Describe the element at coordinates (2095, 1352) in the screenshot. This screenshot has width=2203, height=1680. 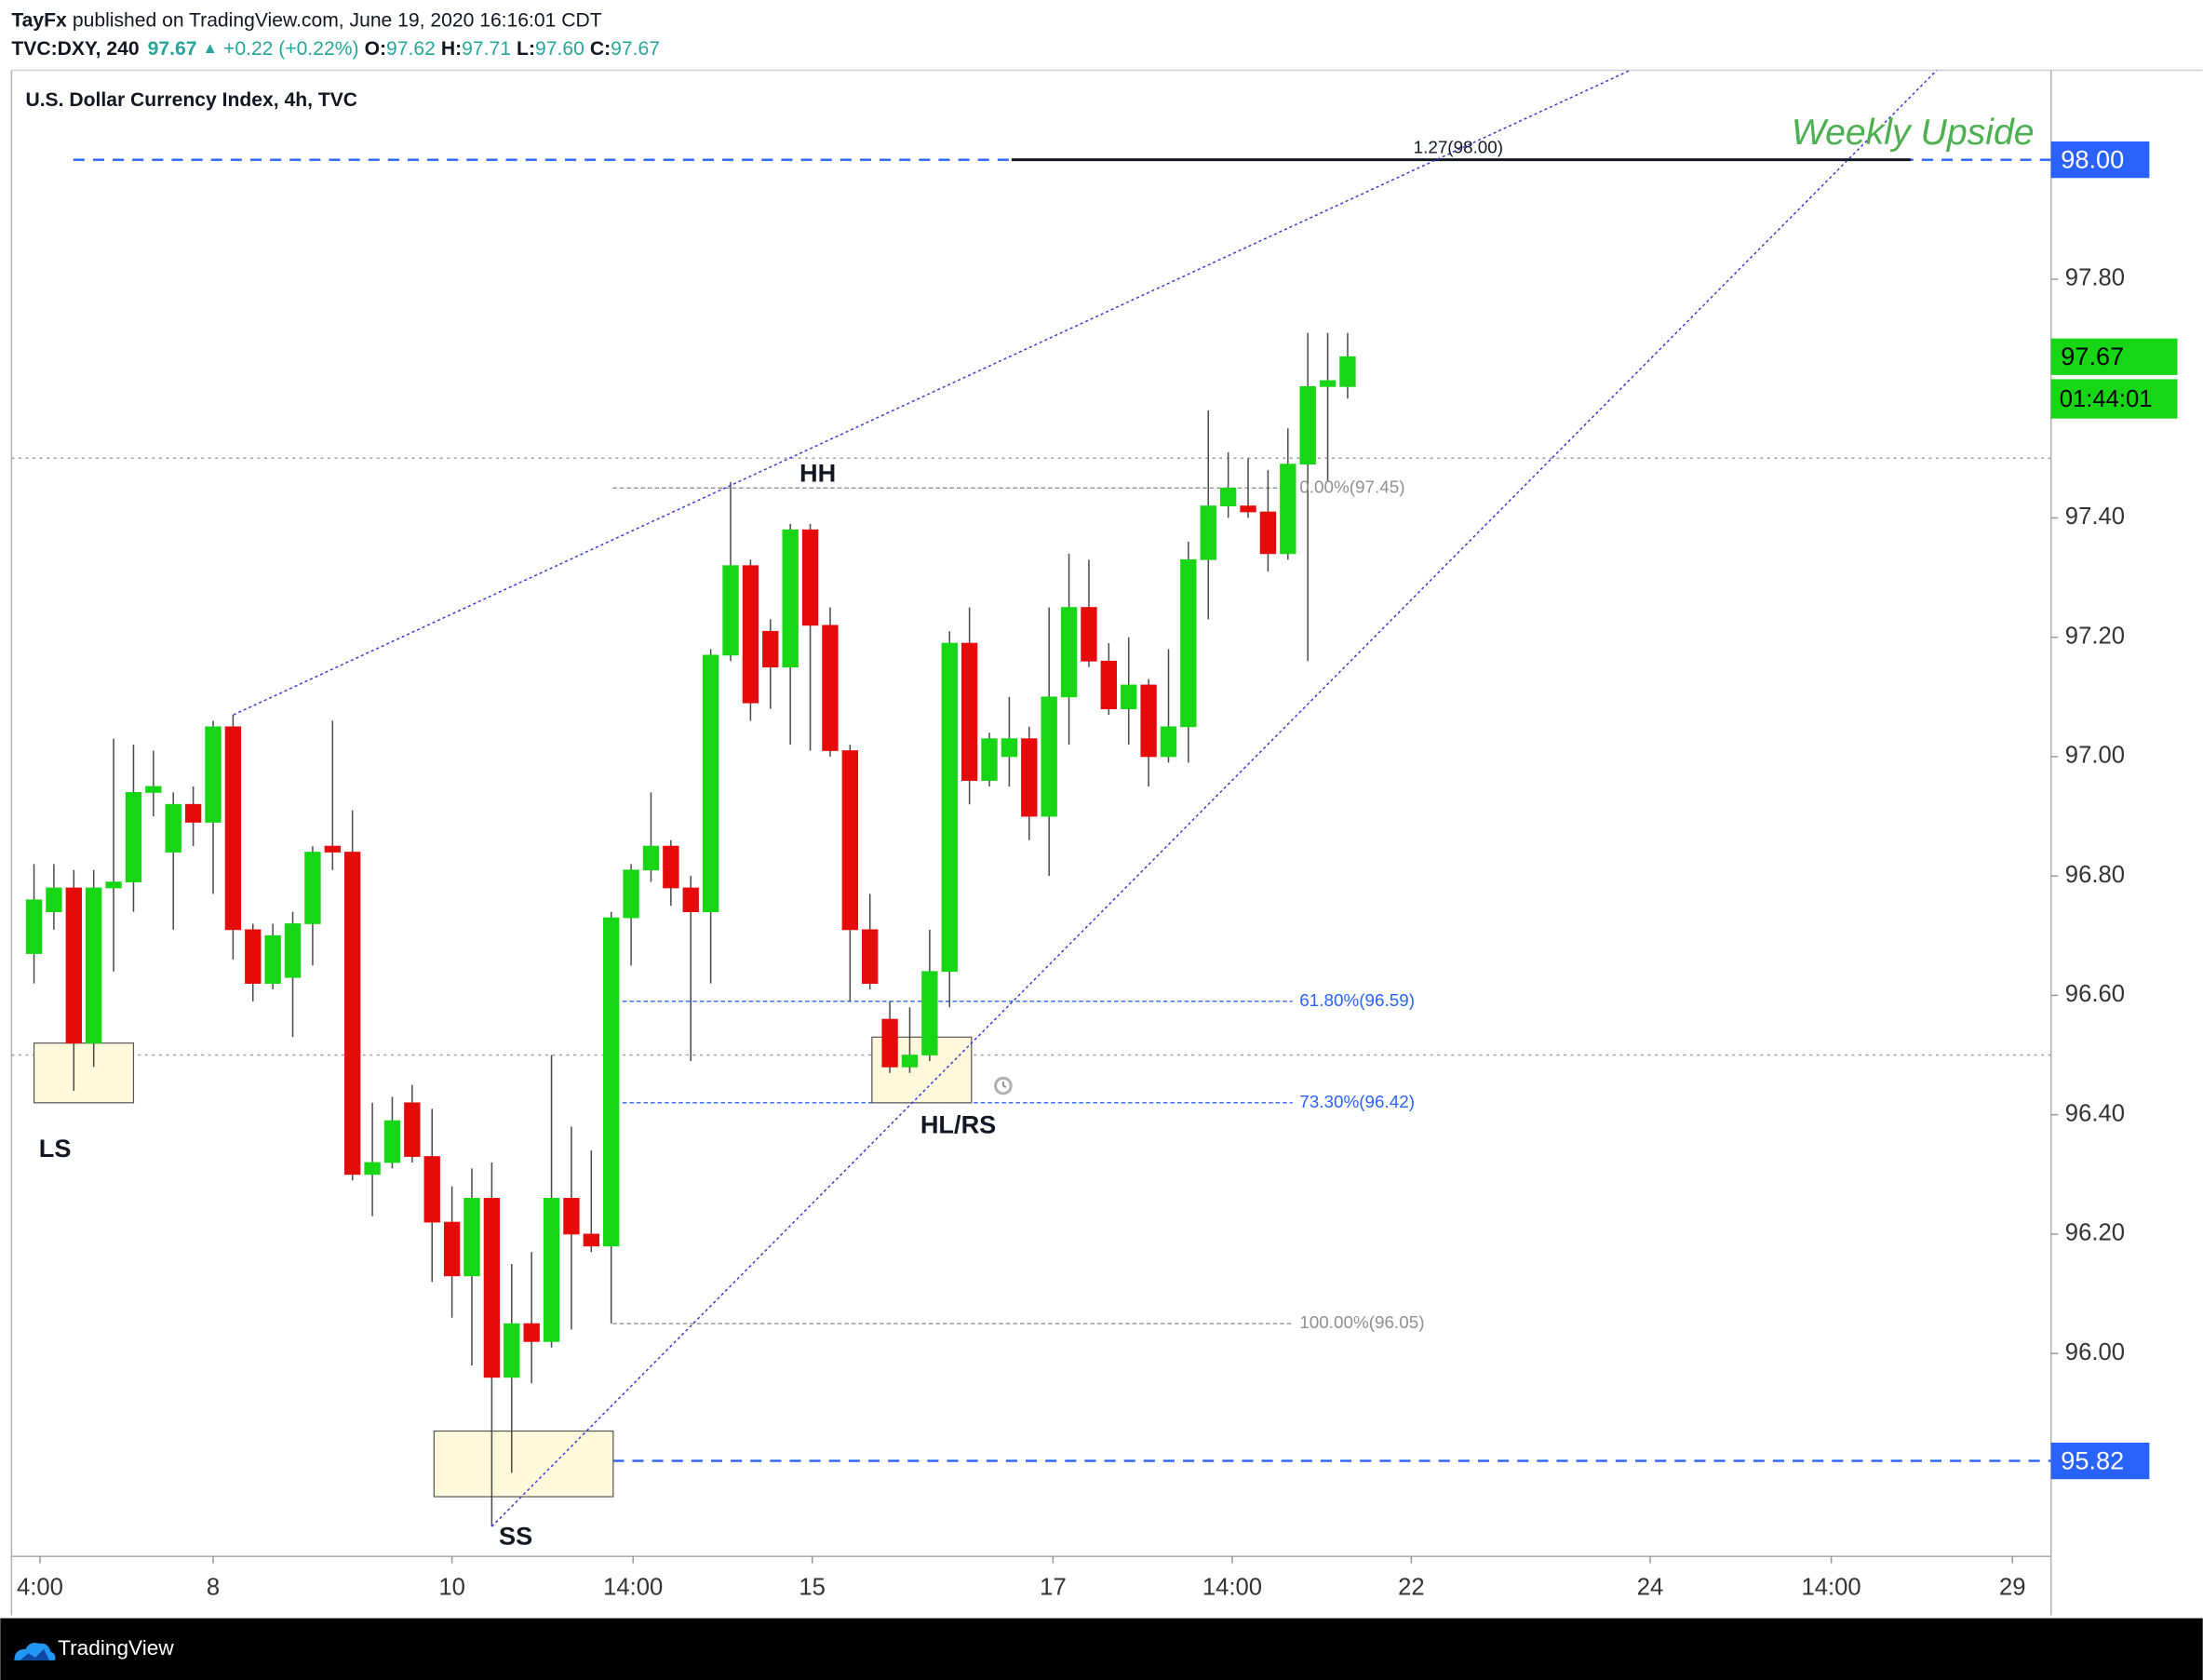
I see `y-tick-label: 96.00` at that location.